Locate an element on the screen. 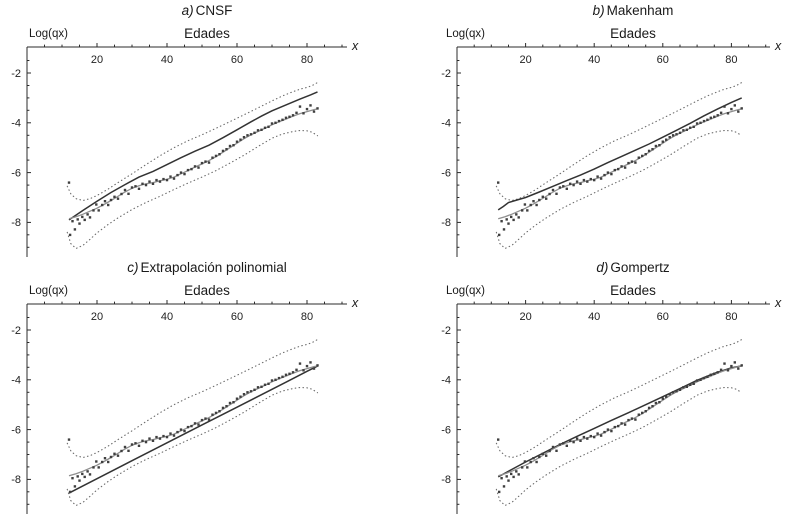 The width and height of the screenshot is (800, 514). panel-letter: d) is located at coordinates (602, 267).